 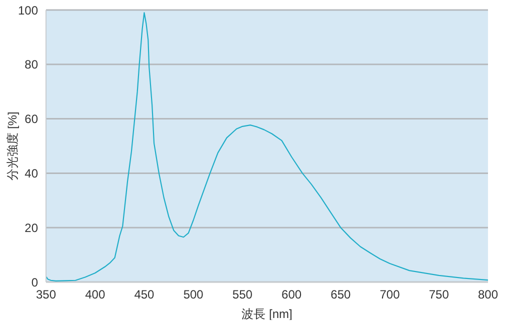 What do you see at coordinates (292, 295) in the screenshot?
I see `x-tick-label: 600` at bounding box center [292, 295].